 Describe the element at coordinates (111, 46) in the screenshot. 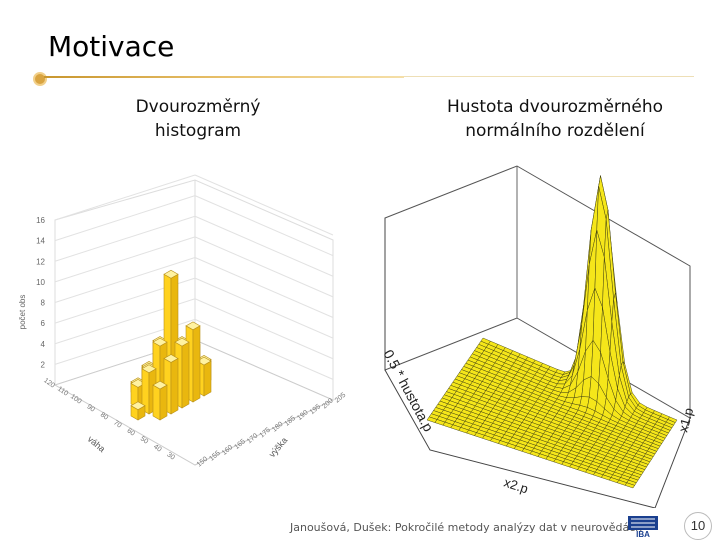

I see `slide-title: Motivace` at that location.